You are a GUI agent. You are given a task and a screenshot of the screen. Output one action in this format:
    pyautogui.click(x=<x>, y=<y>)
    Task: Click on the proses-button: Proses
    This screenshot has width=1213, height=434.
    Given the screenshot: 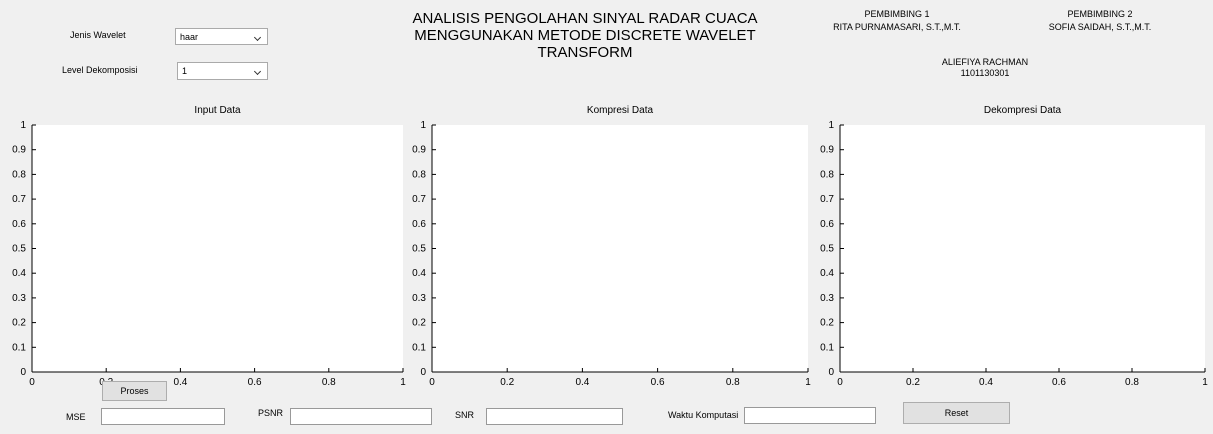 What is the action you would take?
    pyautogui.click(x=134, y=391)
    